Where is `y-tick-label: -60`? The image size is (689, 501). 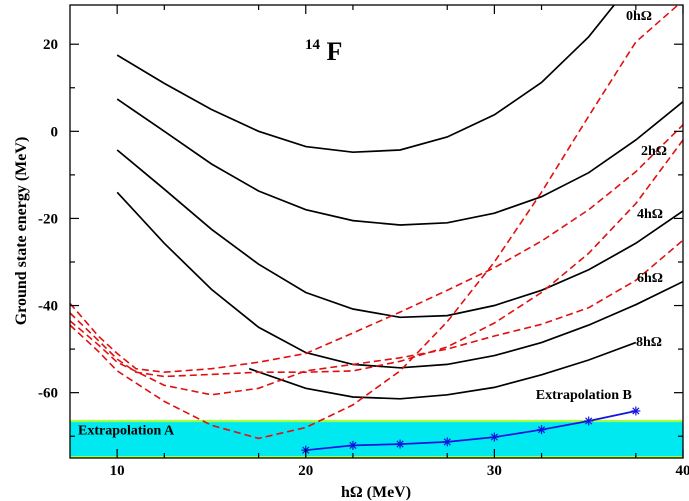
y-tick-label: -60 is located at coordinates (48, 394).